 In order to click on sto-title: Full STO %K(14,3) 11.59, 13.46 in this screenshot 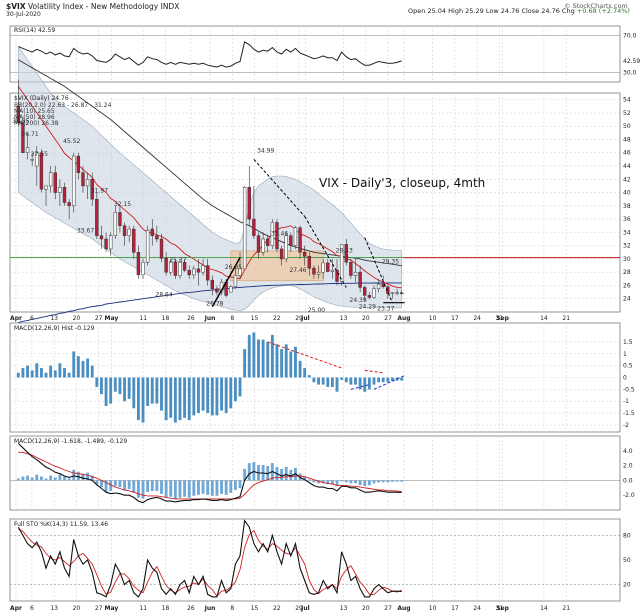, I will do `click(61, 524)`.